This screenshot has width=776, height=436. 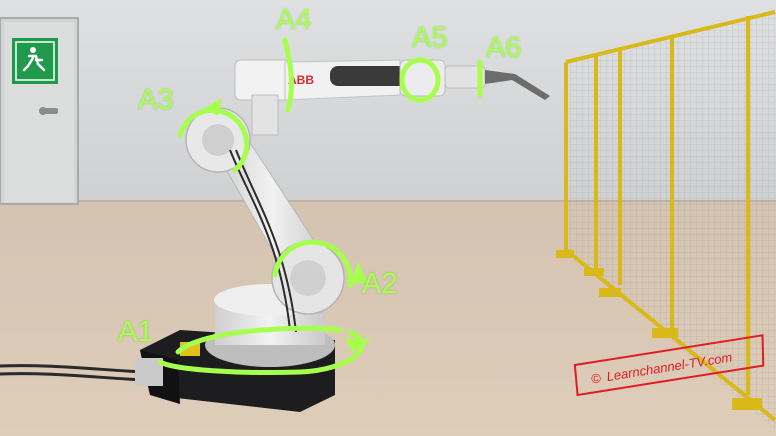 I want to click on axis-label-a1: A1, so click(x=136, y=332).